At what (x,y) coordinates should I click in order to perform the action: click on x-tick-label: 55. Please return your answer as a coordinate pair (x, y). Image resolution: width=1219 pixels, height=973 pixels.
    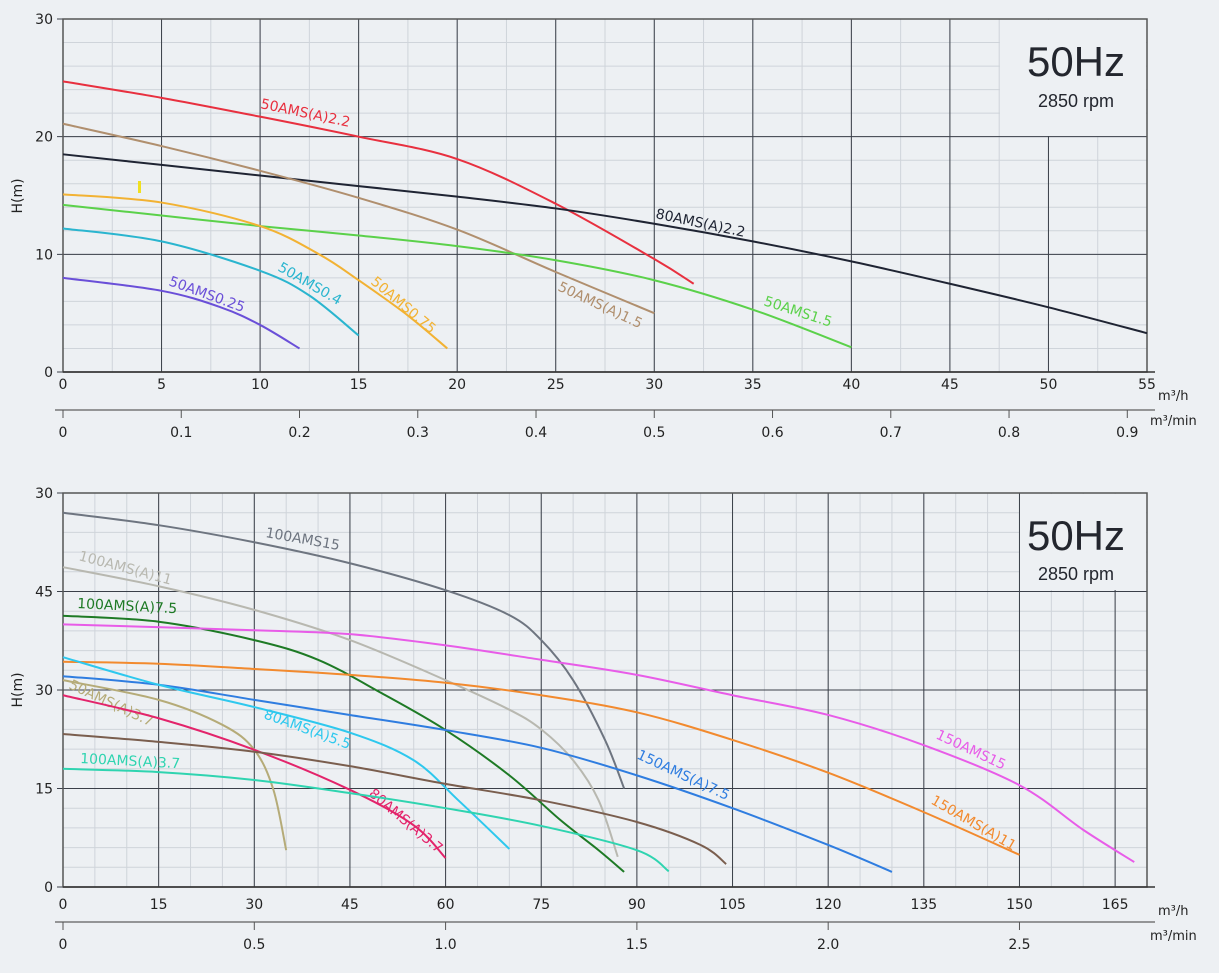
    Looking at the image, I should click on (1147, 385).